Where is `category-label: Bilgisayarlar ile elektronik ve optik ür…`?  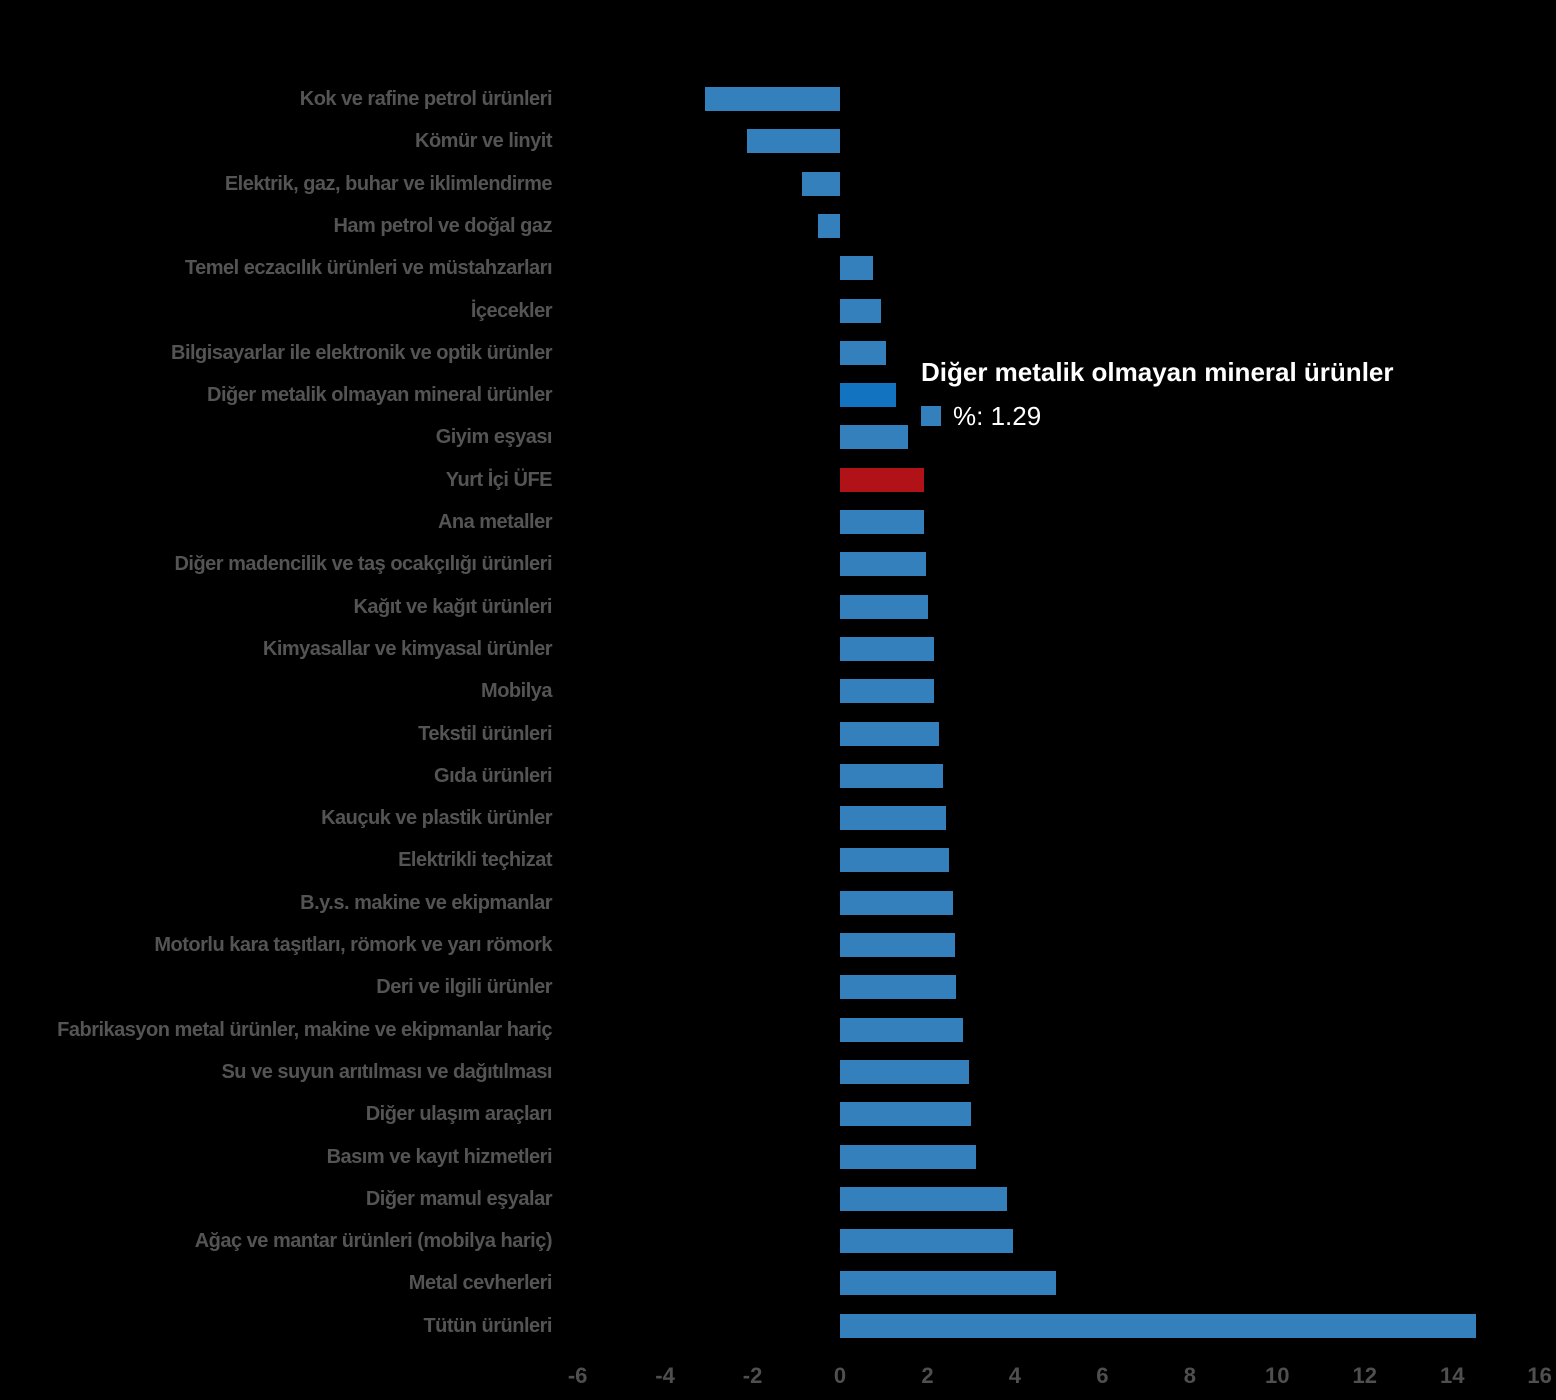 category-label: Bilgisayarlar ile elektronik ve optik ür… is located at coordinates (362, 352).